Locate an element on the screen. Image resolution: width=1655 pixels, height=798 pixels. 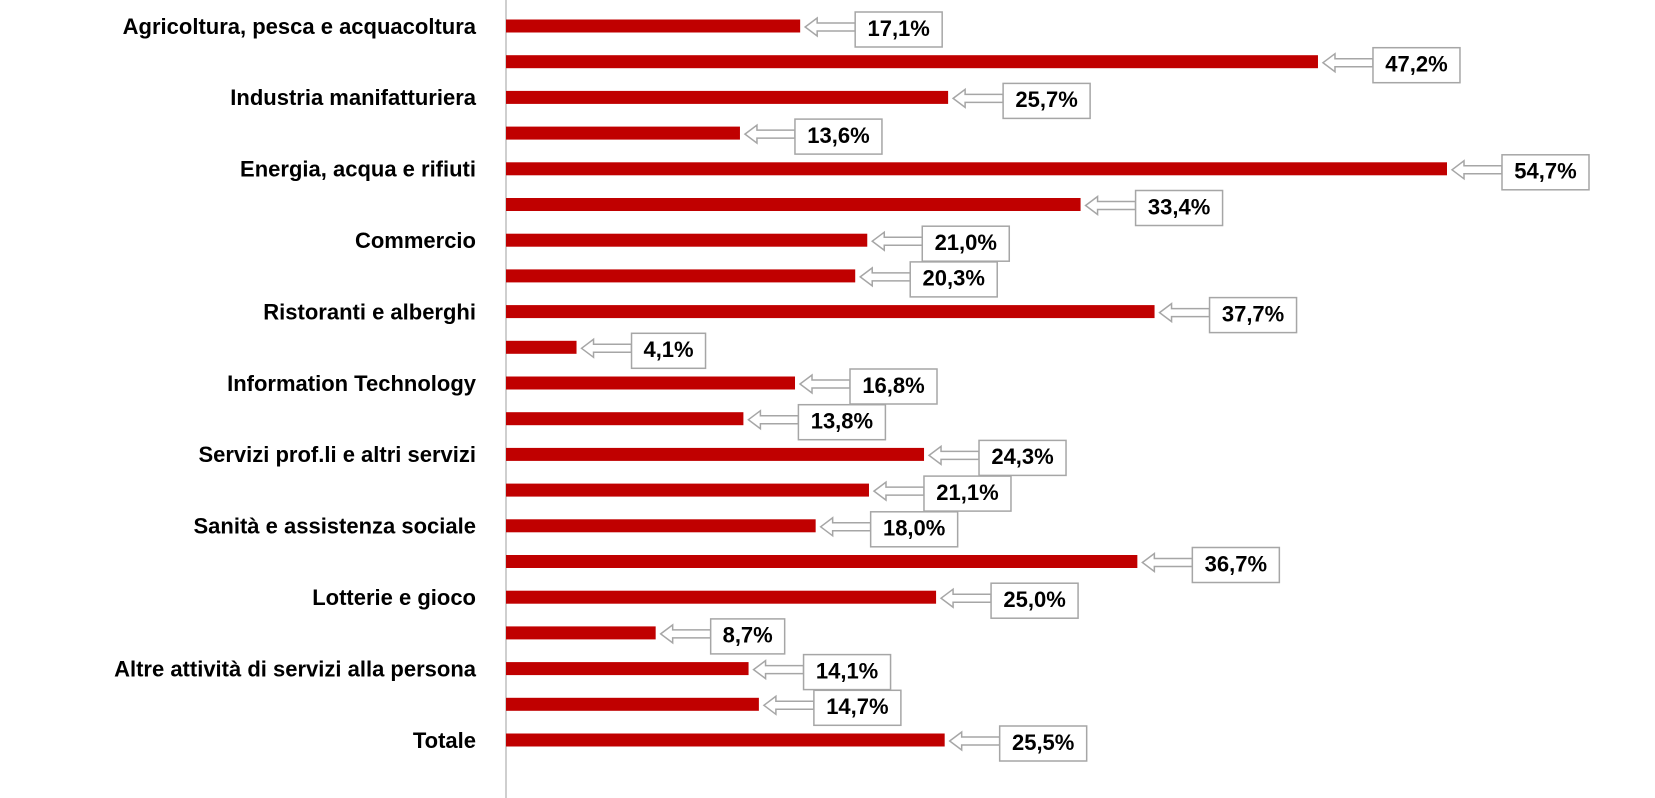
category-label: Agricoltura, pesca e acquacoltura is located at coordinates (300, 26).